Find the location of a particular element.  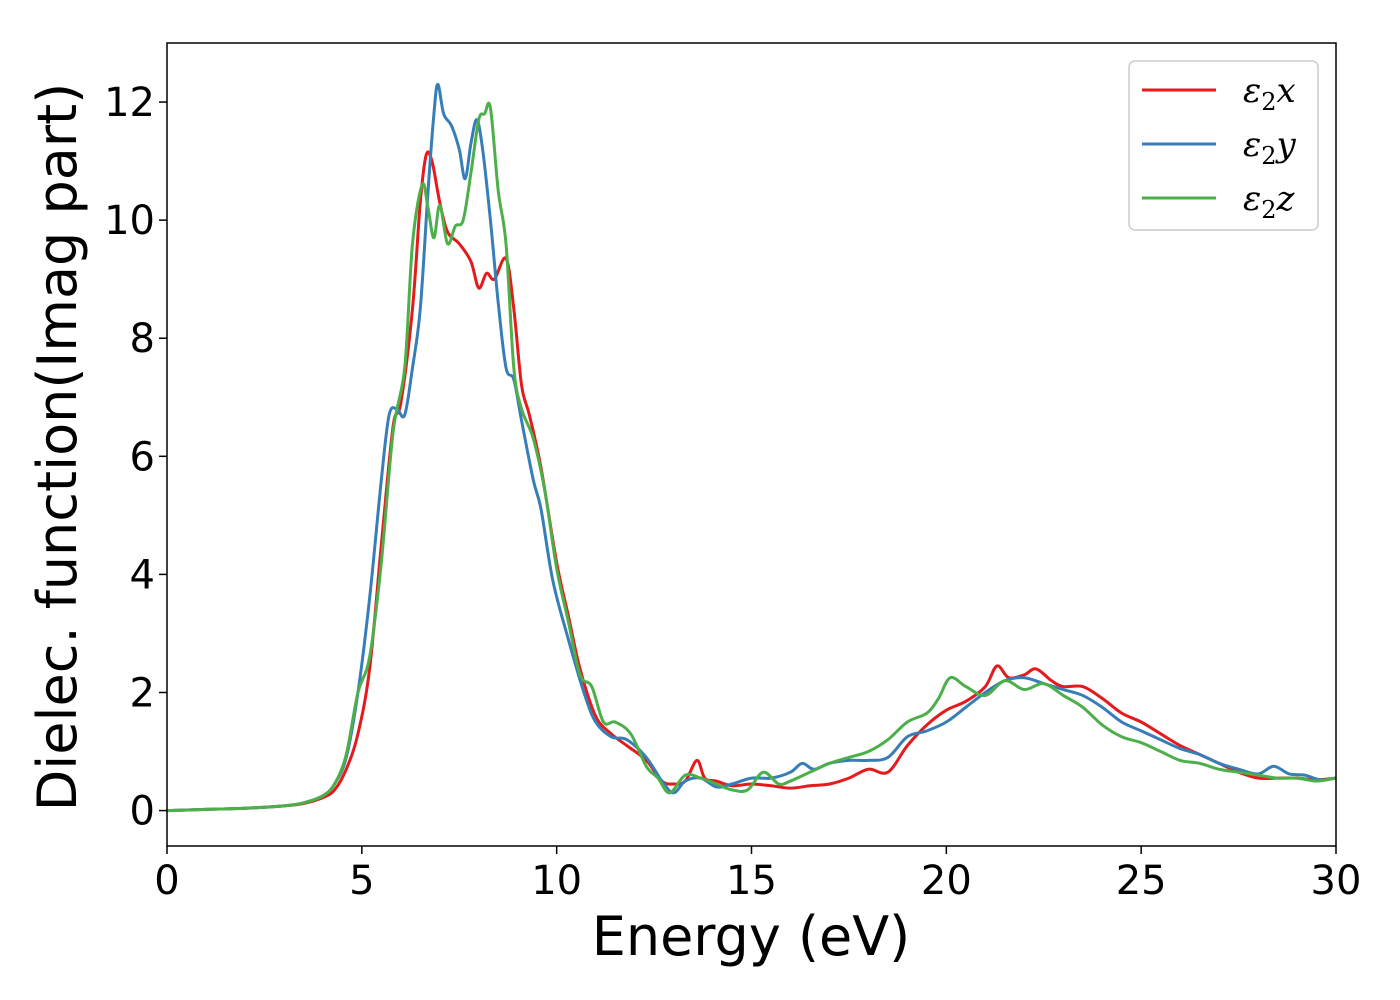

y-tick-label: 2 is located at coordinates (142, 693).